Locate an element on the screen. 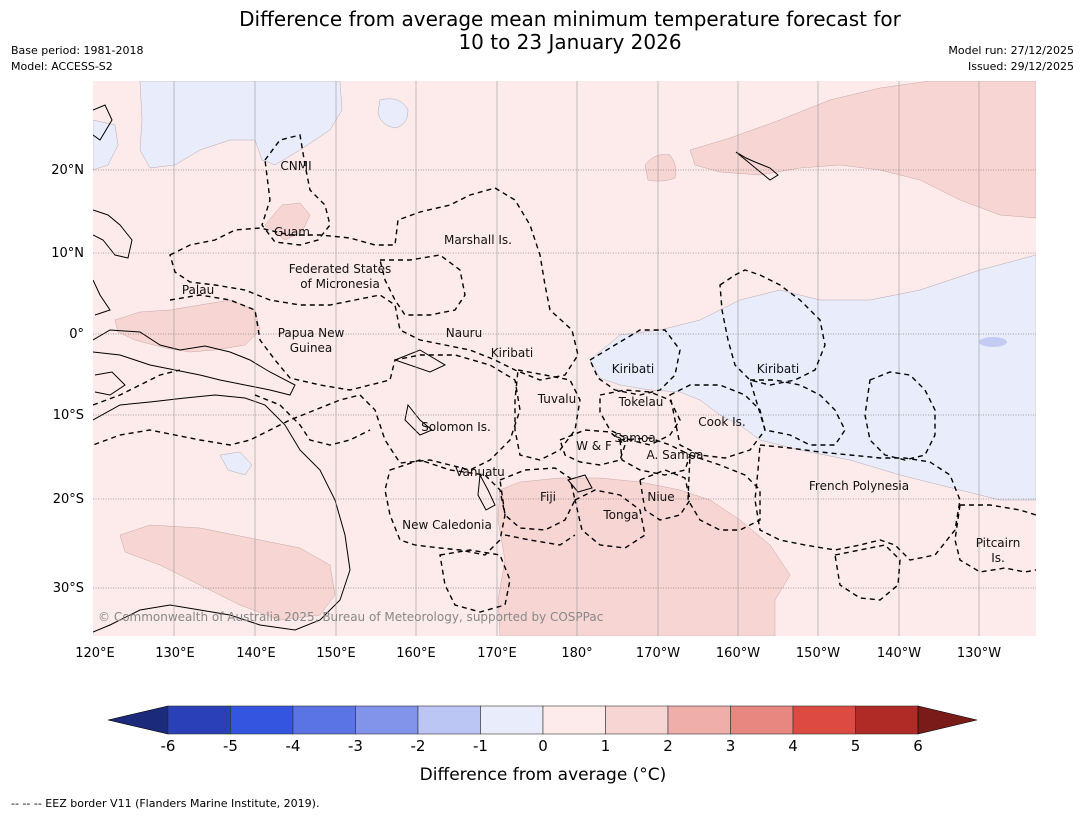 This screenshot has width=1085, height=816. label-kiribati-east: Kiribati is located at coordinates (778, 369).